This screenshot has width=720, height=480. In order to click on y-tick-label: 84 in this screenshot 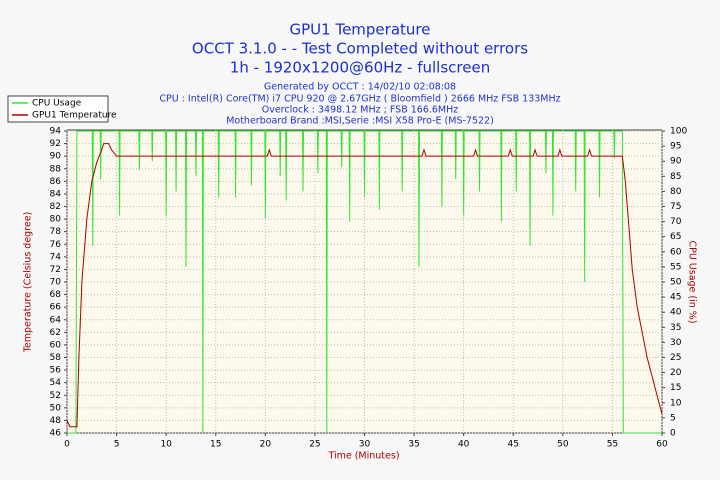, I will do `click(56, 194)`.